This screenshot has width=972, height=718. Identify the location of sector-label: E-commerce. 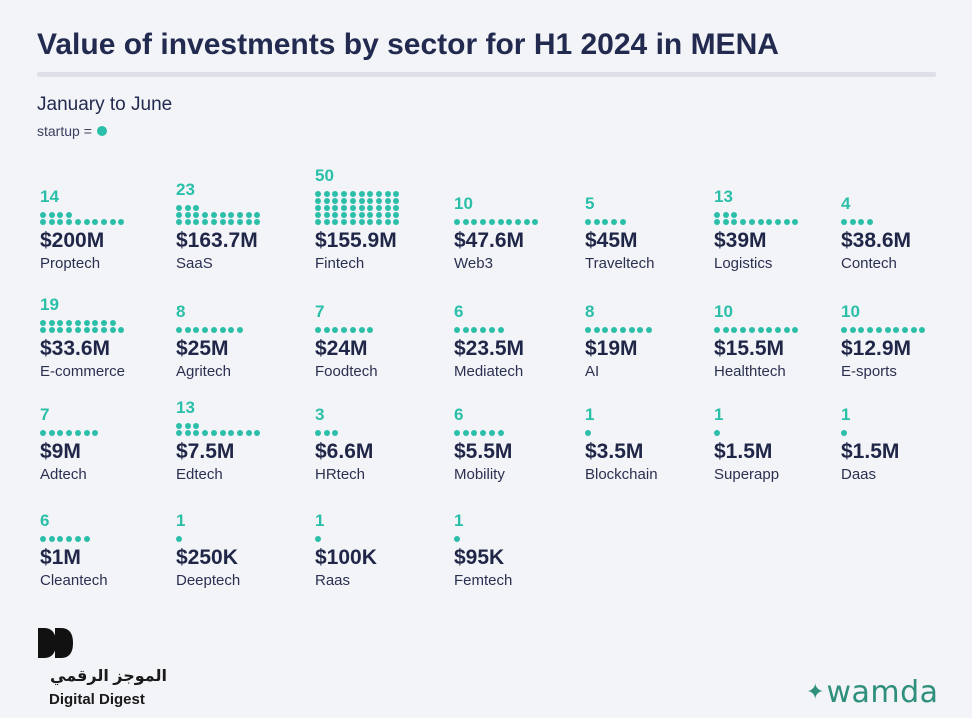
(83, 371).